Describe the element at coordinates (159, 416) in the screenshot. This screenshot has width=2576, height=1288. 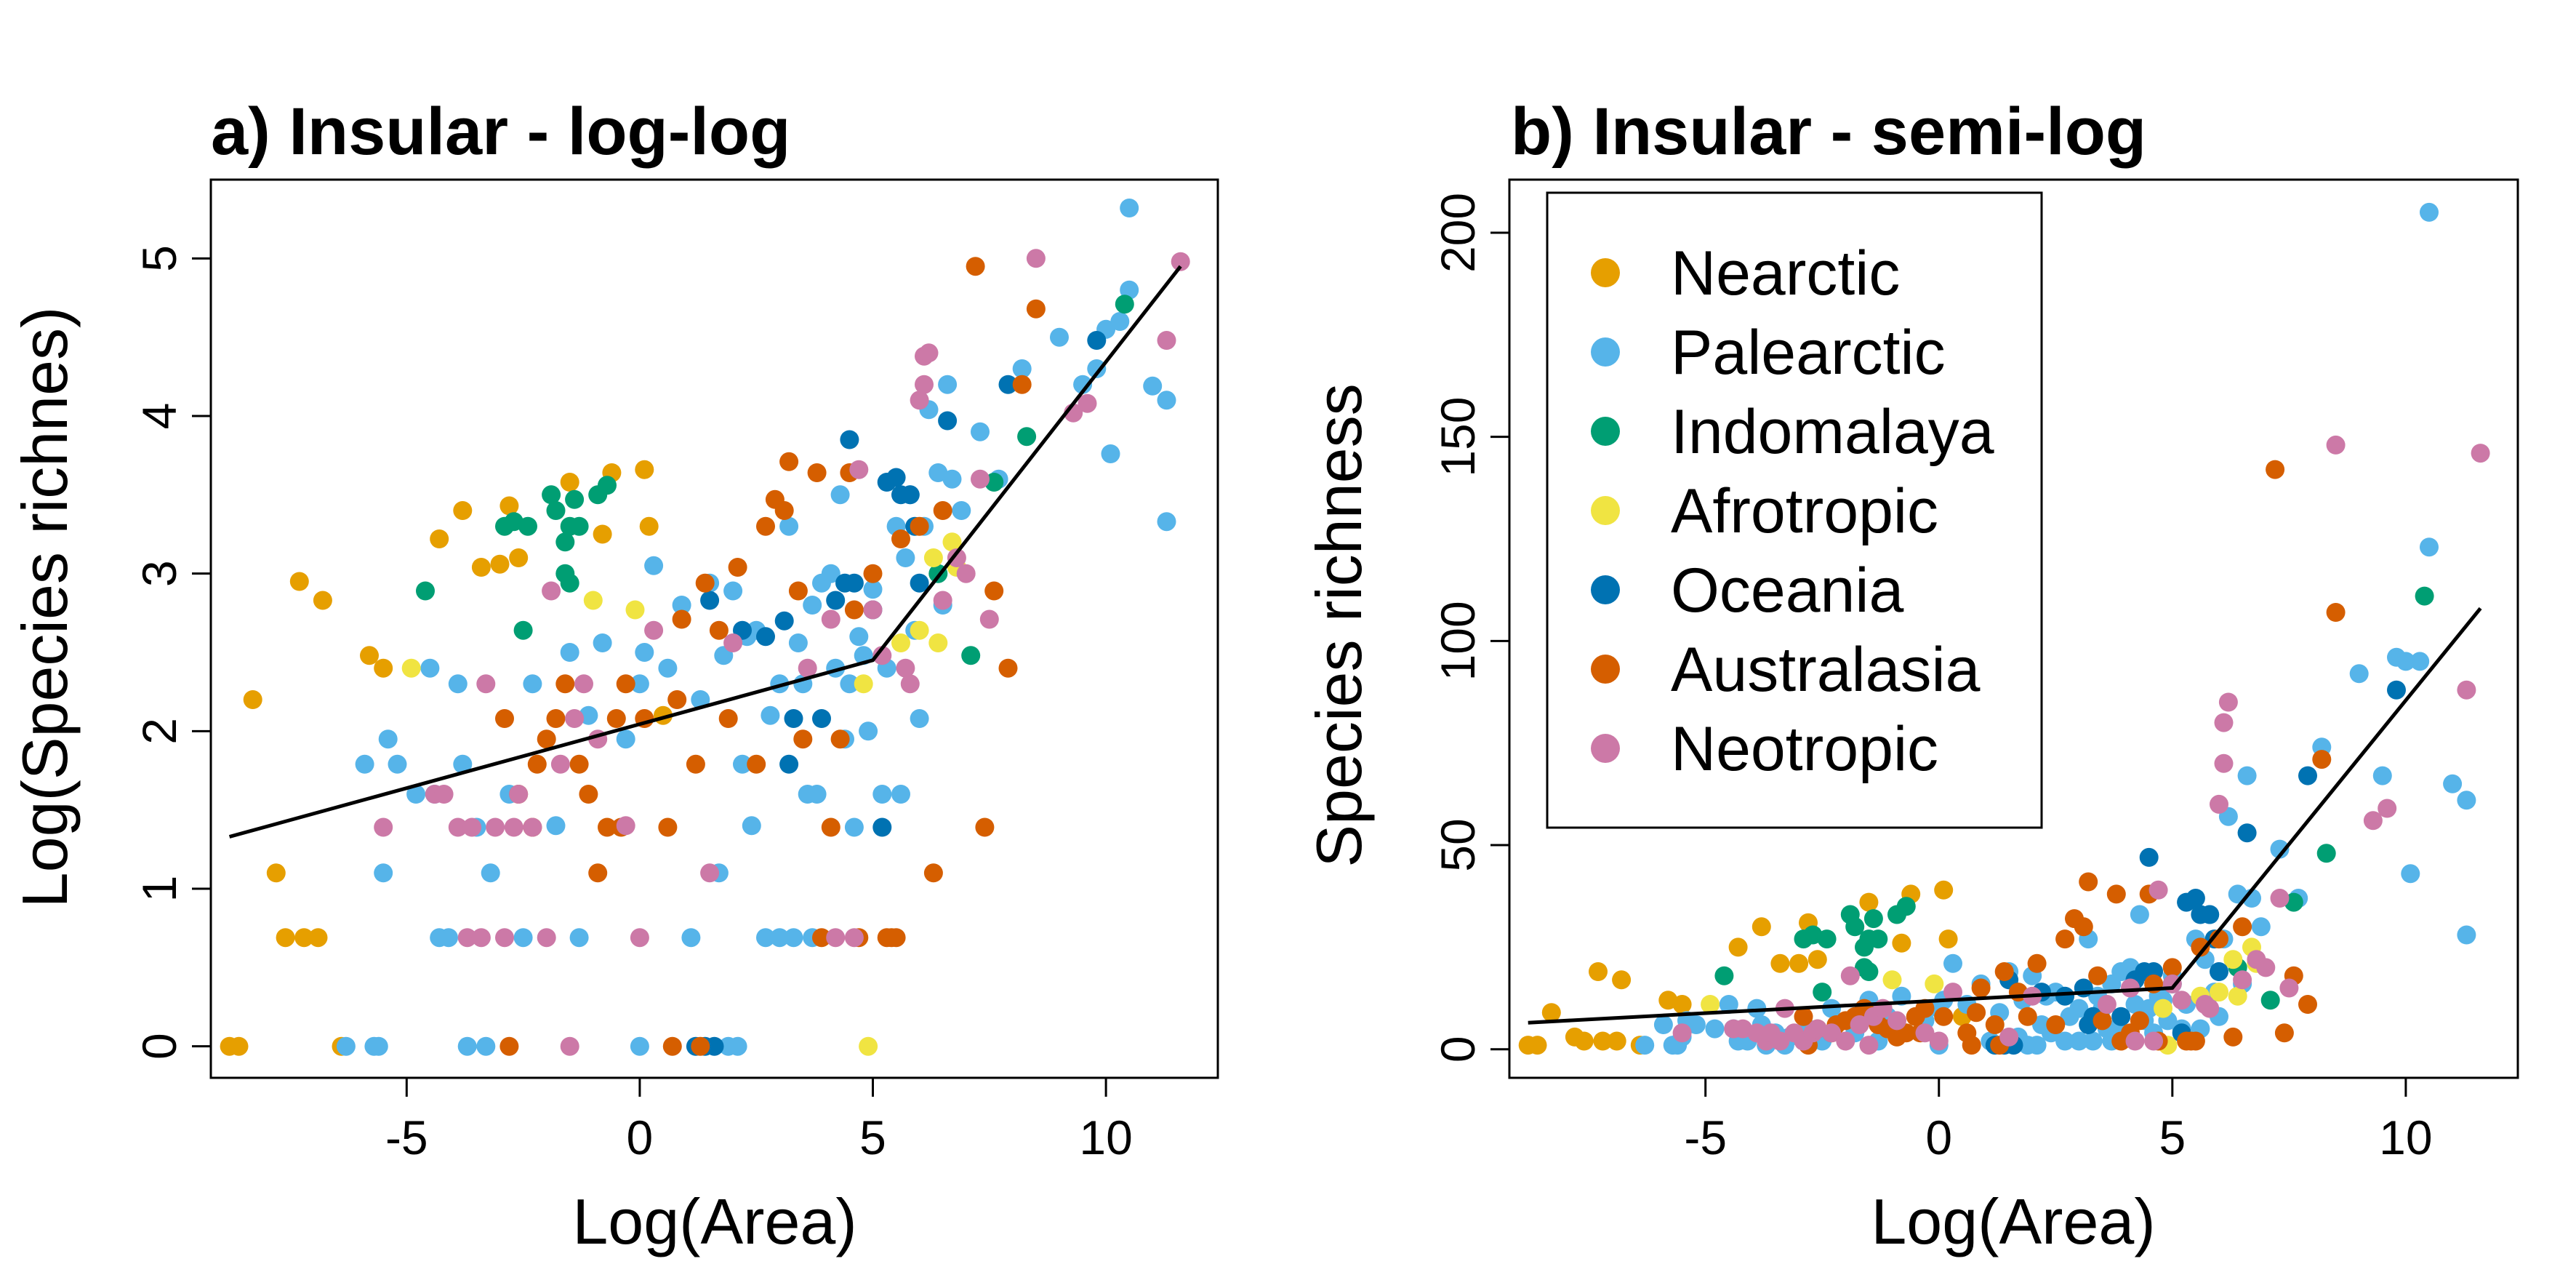
I see `panel-a-y-tick-label: 4` at that location.